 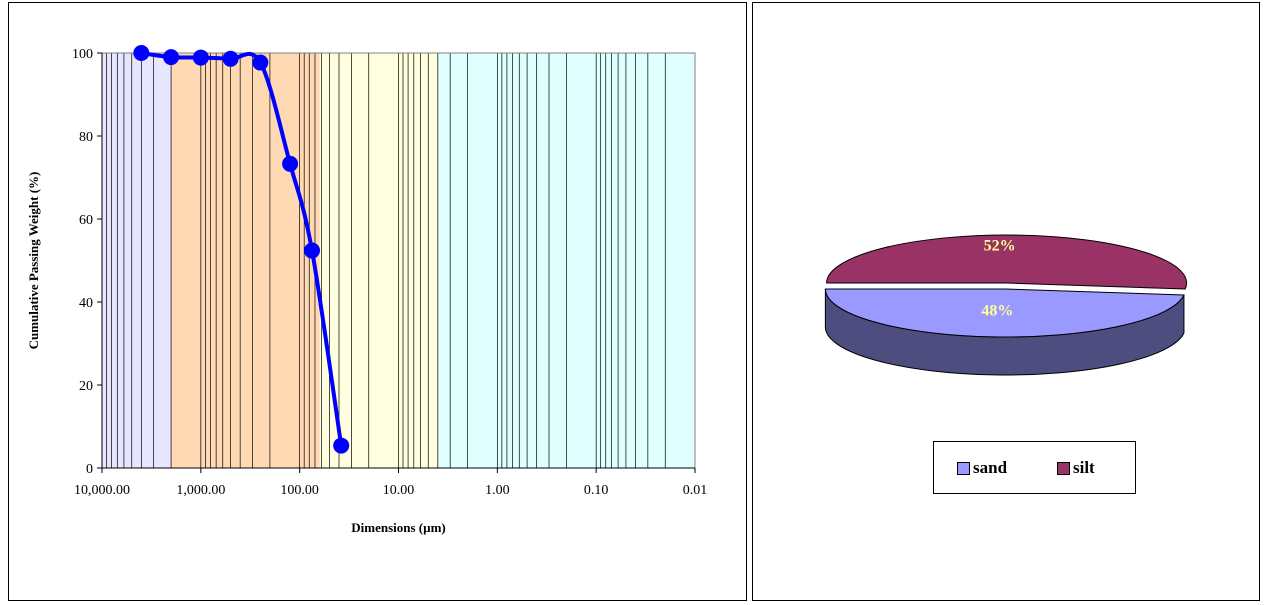 I want to click on legend-label-silt: silt, so click(x=1084, y=467).